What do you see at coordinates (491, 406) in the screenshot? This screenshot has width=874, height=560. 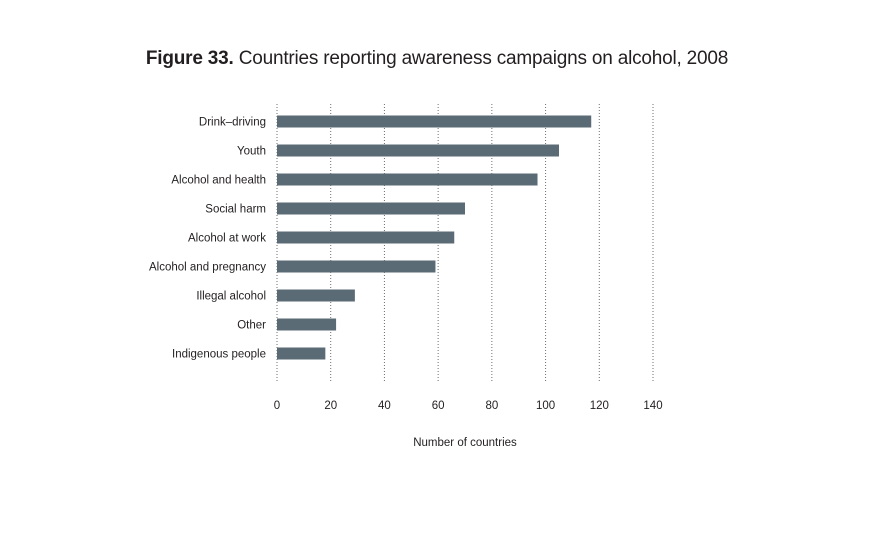 I see `x-tick-label: 80` at bounding box center [491, 406].